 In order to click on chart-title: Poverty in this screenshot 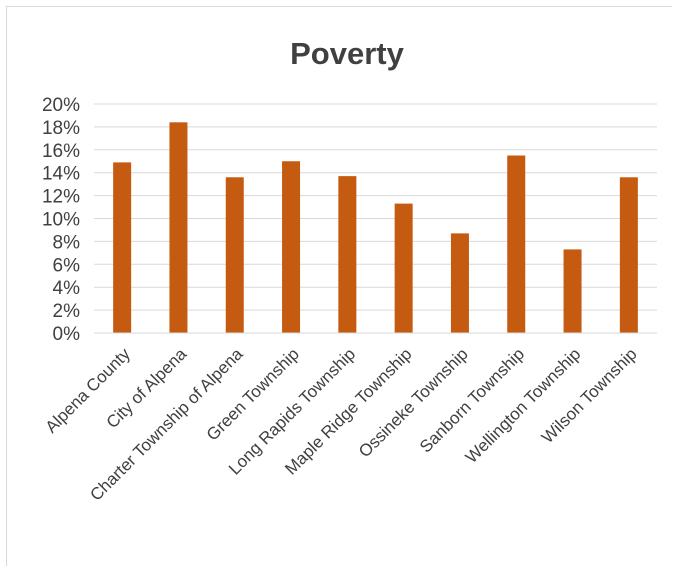, I will do `click(347, 53)`.